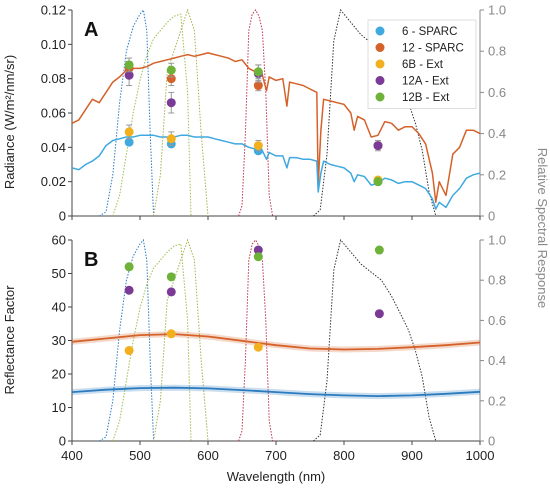  Describe the element at coordinates (497, 133) in the screenshot. I see `y2-tick-label-a: 0.4` at that location.